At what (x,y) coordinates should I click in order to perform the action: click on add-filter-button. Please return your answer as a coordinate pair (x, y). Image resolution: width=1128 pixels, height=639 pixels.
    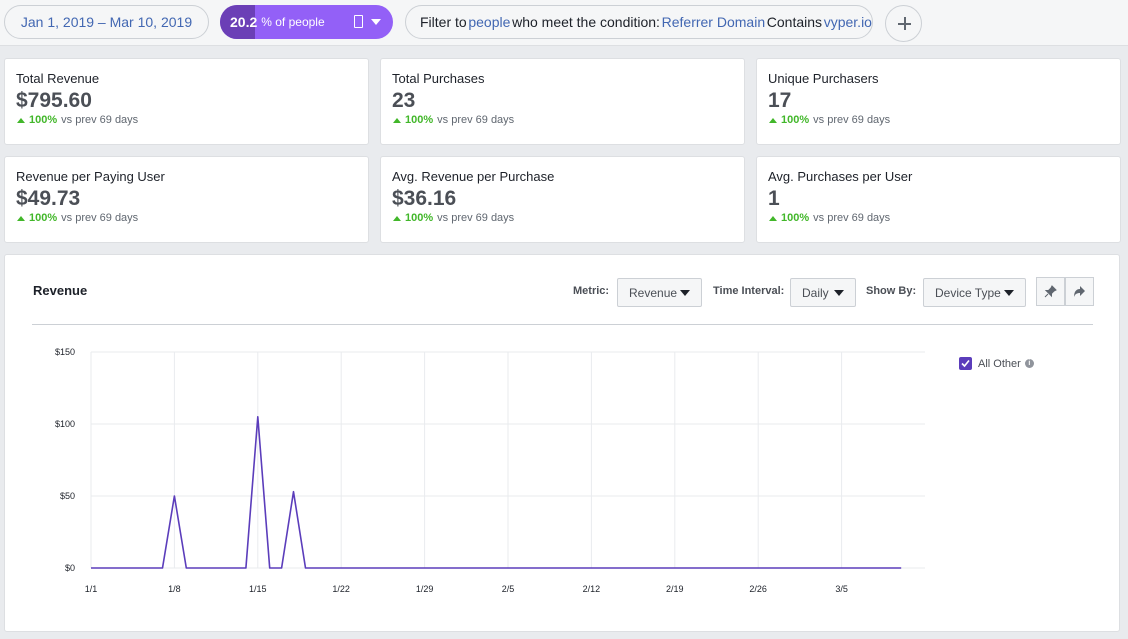
    Looking at the image, I should click on (903, 23).